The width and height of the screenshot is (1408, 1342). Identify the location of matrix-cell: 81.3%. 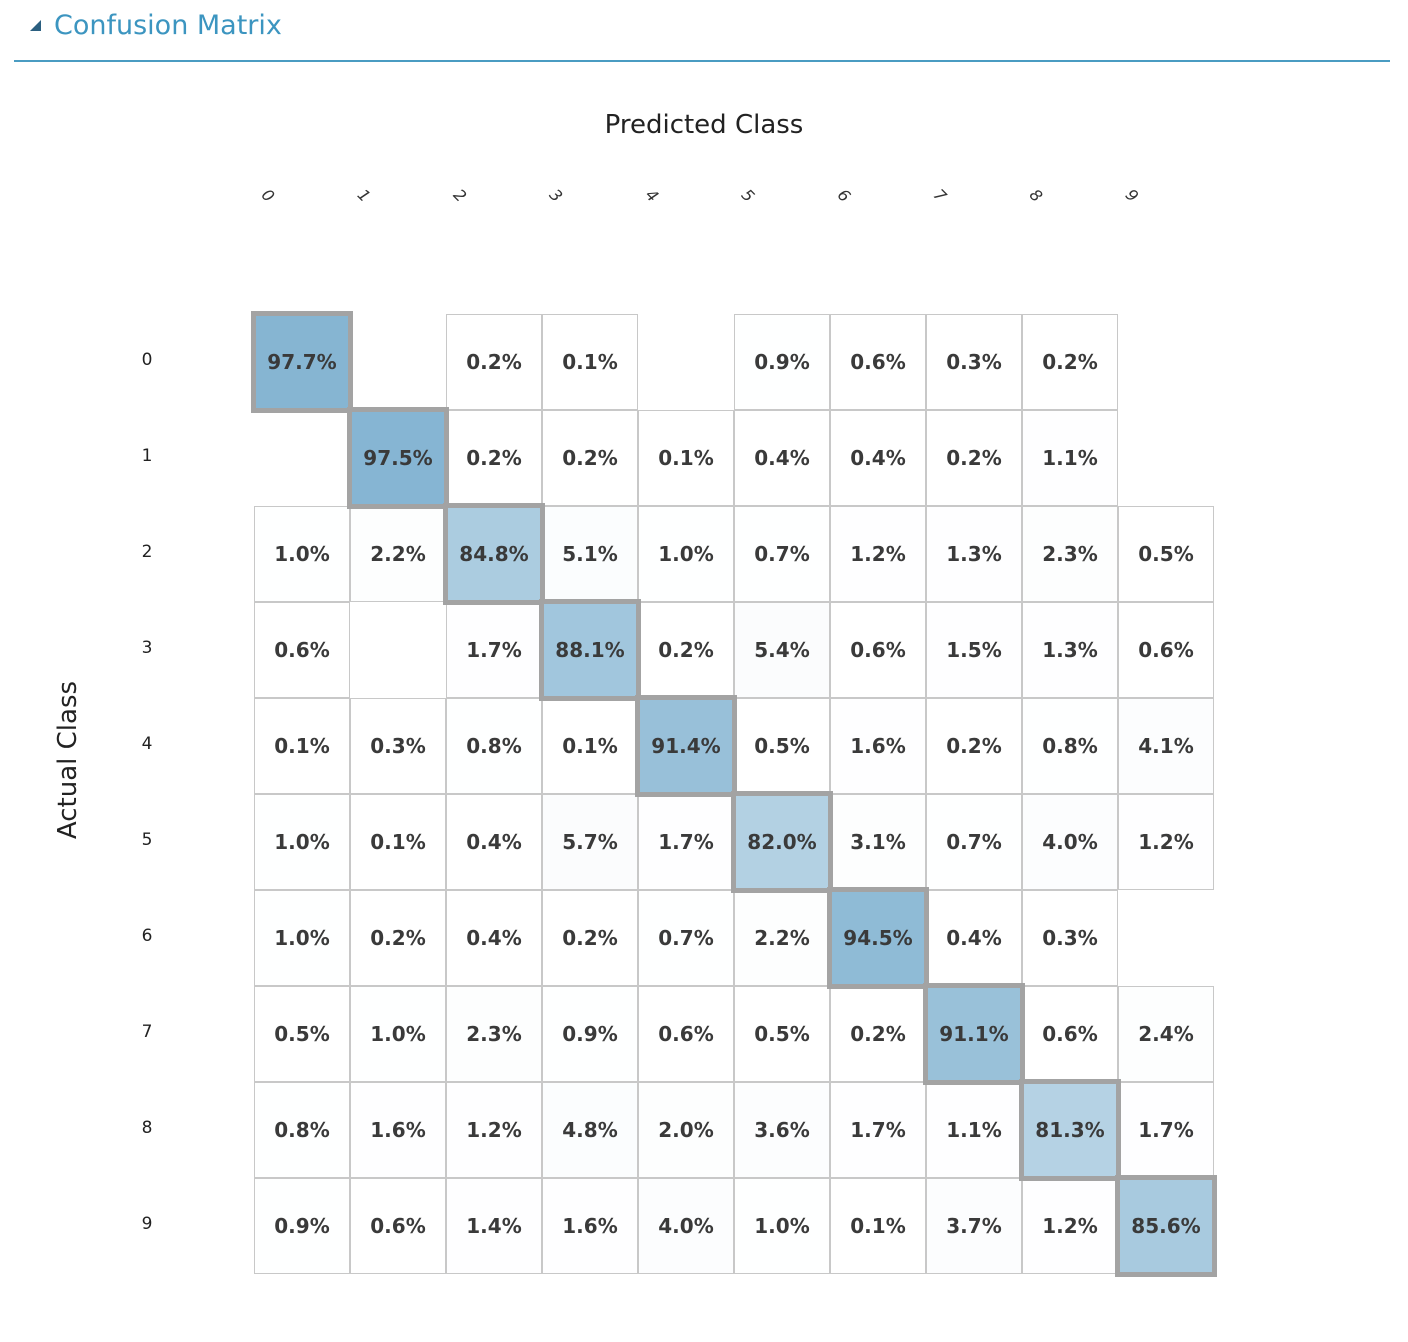
(1070, 1130).